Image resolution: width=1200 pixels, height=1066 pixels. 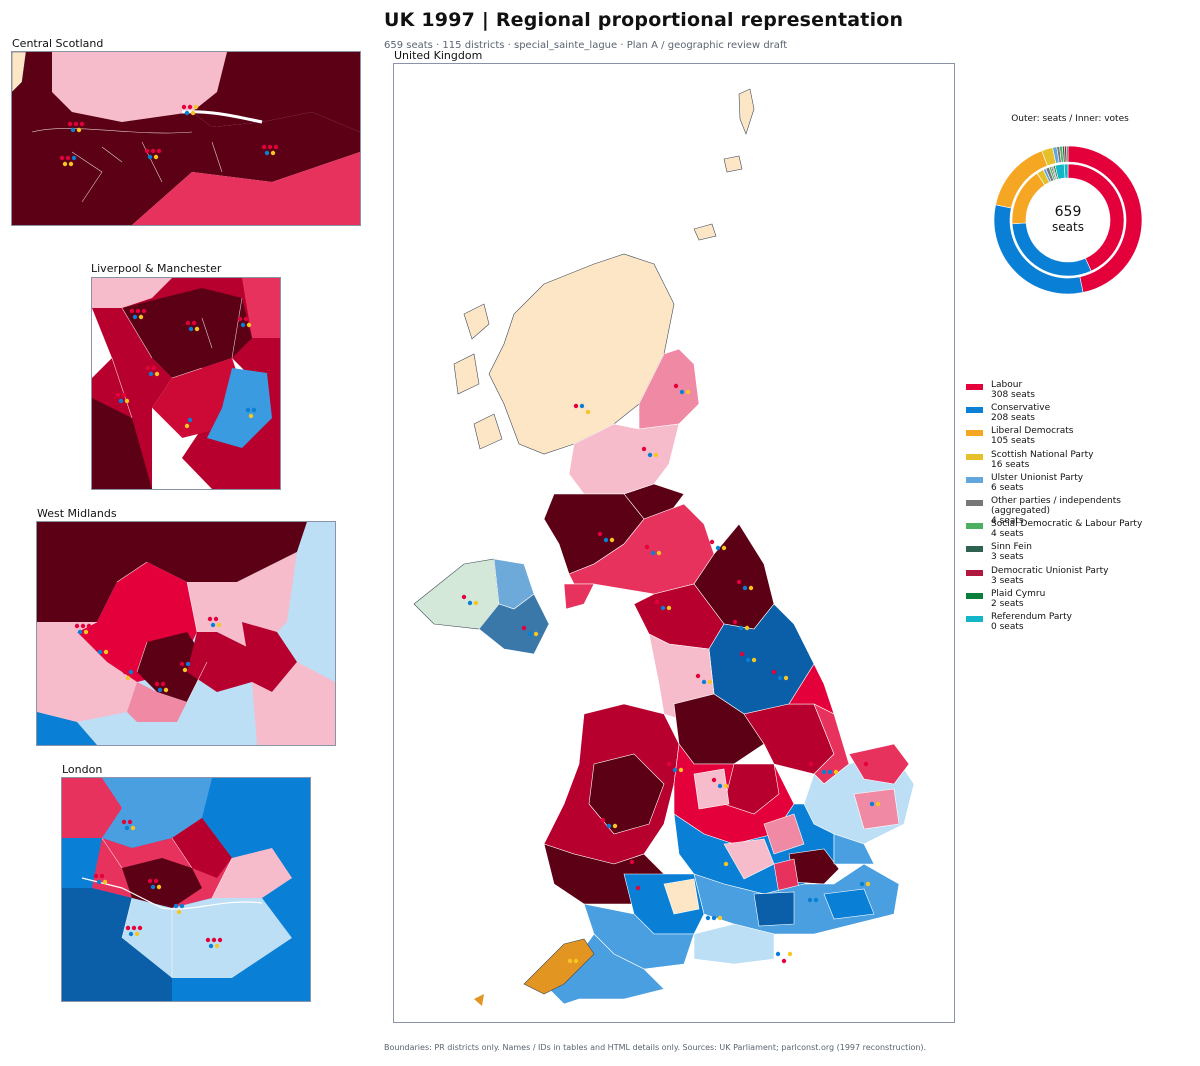 I want to click on legend-party-name: Liberal Democrats, so click(x=1032, y=431).